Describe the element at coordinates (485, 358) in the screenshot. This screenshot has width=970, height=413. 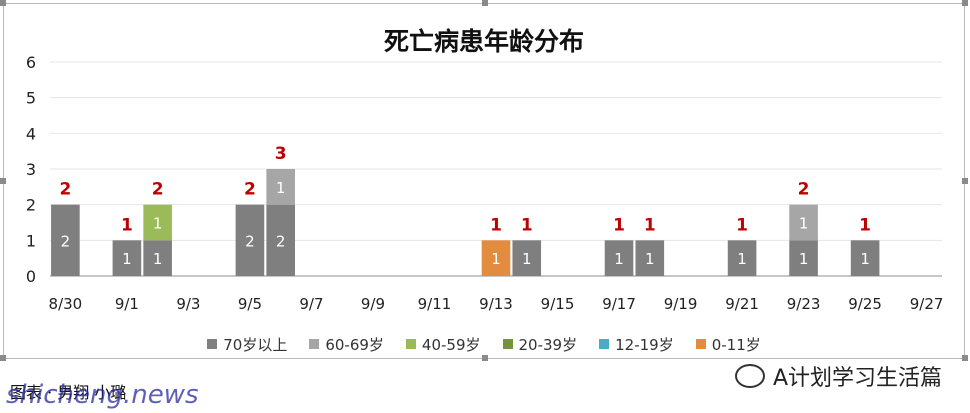
I see `resize-handle-bottom` at that location.